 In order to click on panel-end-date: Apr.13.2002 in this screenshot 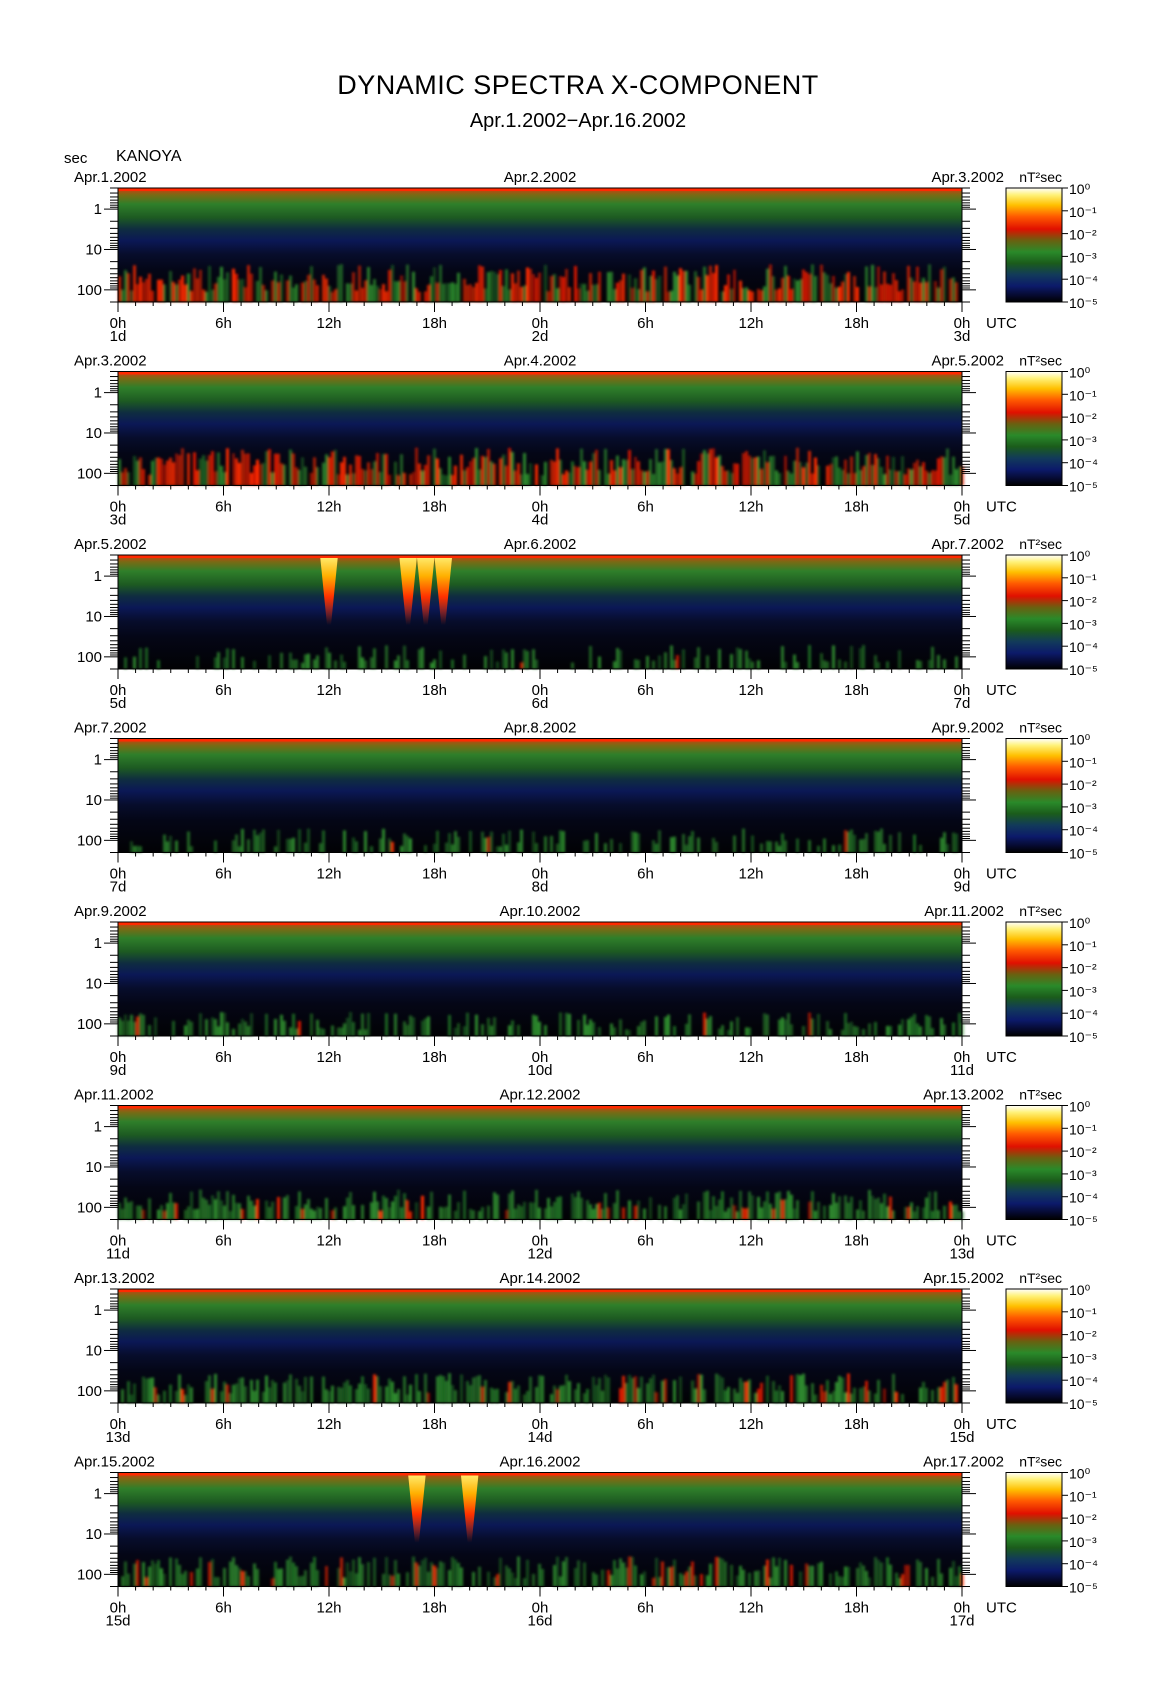, I will do `click(963, 1095)`.